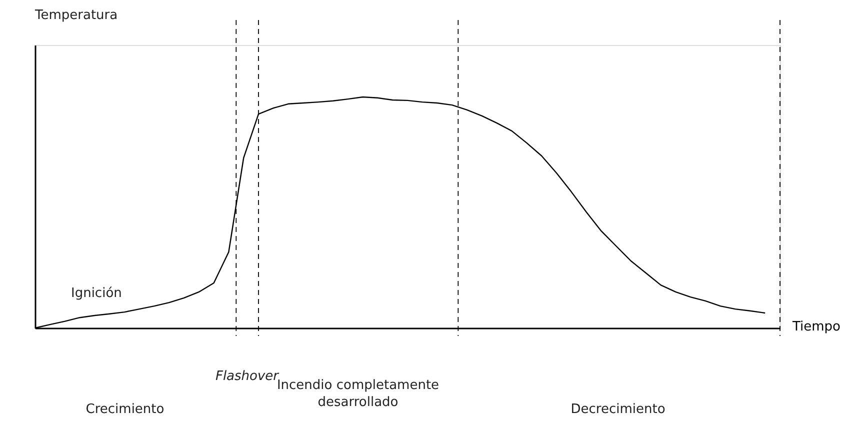 Image resolution: width=851 pixels, height=421 pixels. I want to click on x-axis-title: Tiempo, so click(816, 327).